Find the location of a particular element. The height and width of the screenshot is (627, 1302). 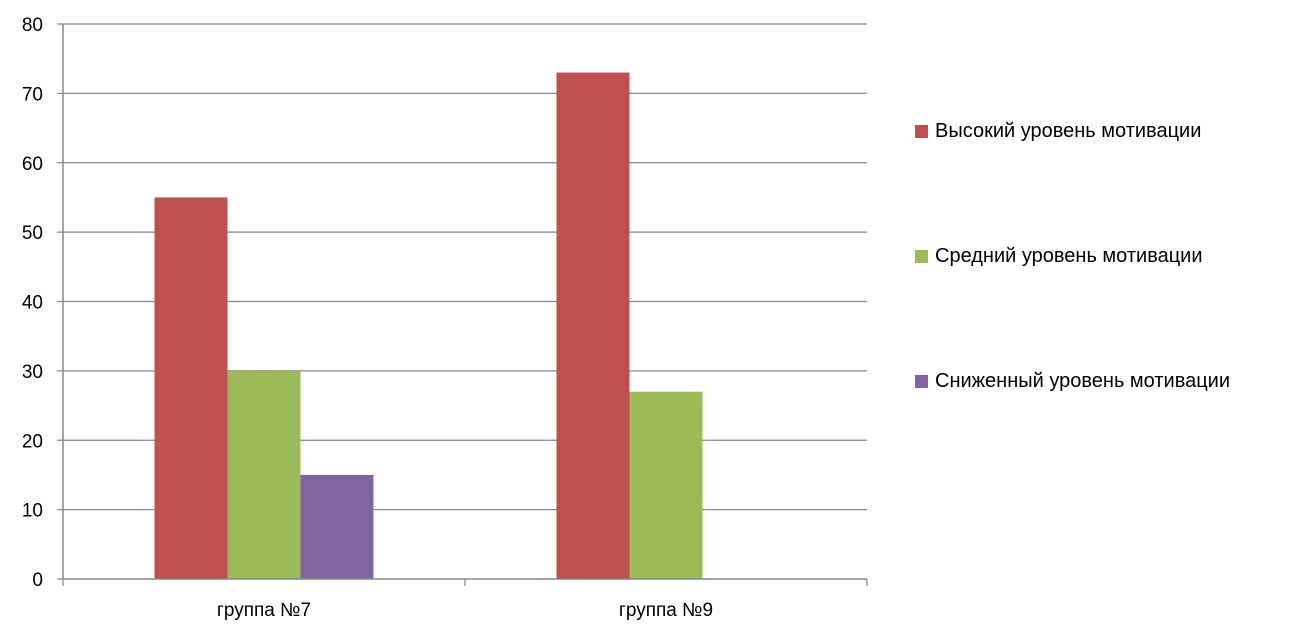

y-tick-label: 0 is located at coordinates (37, 580).